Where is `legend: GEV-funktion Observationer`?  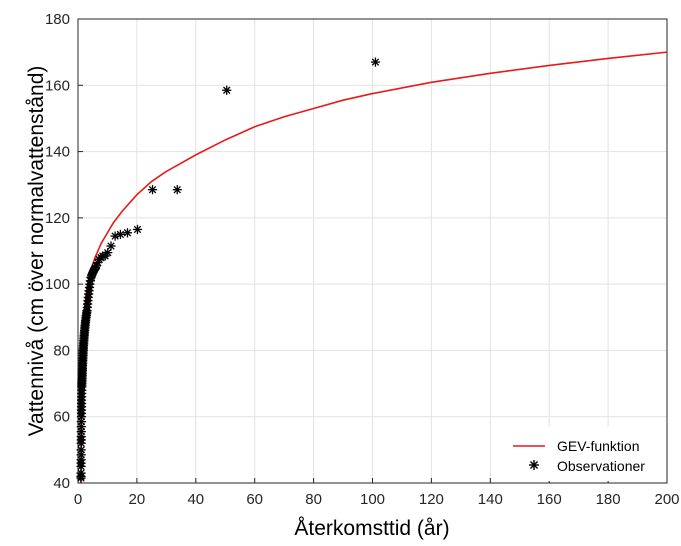 legend: GEV-funktion Observationer is located at coordinates (584, 454).